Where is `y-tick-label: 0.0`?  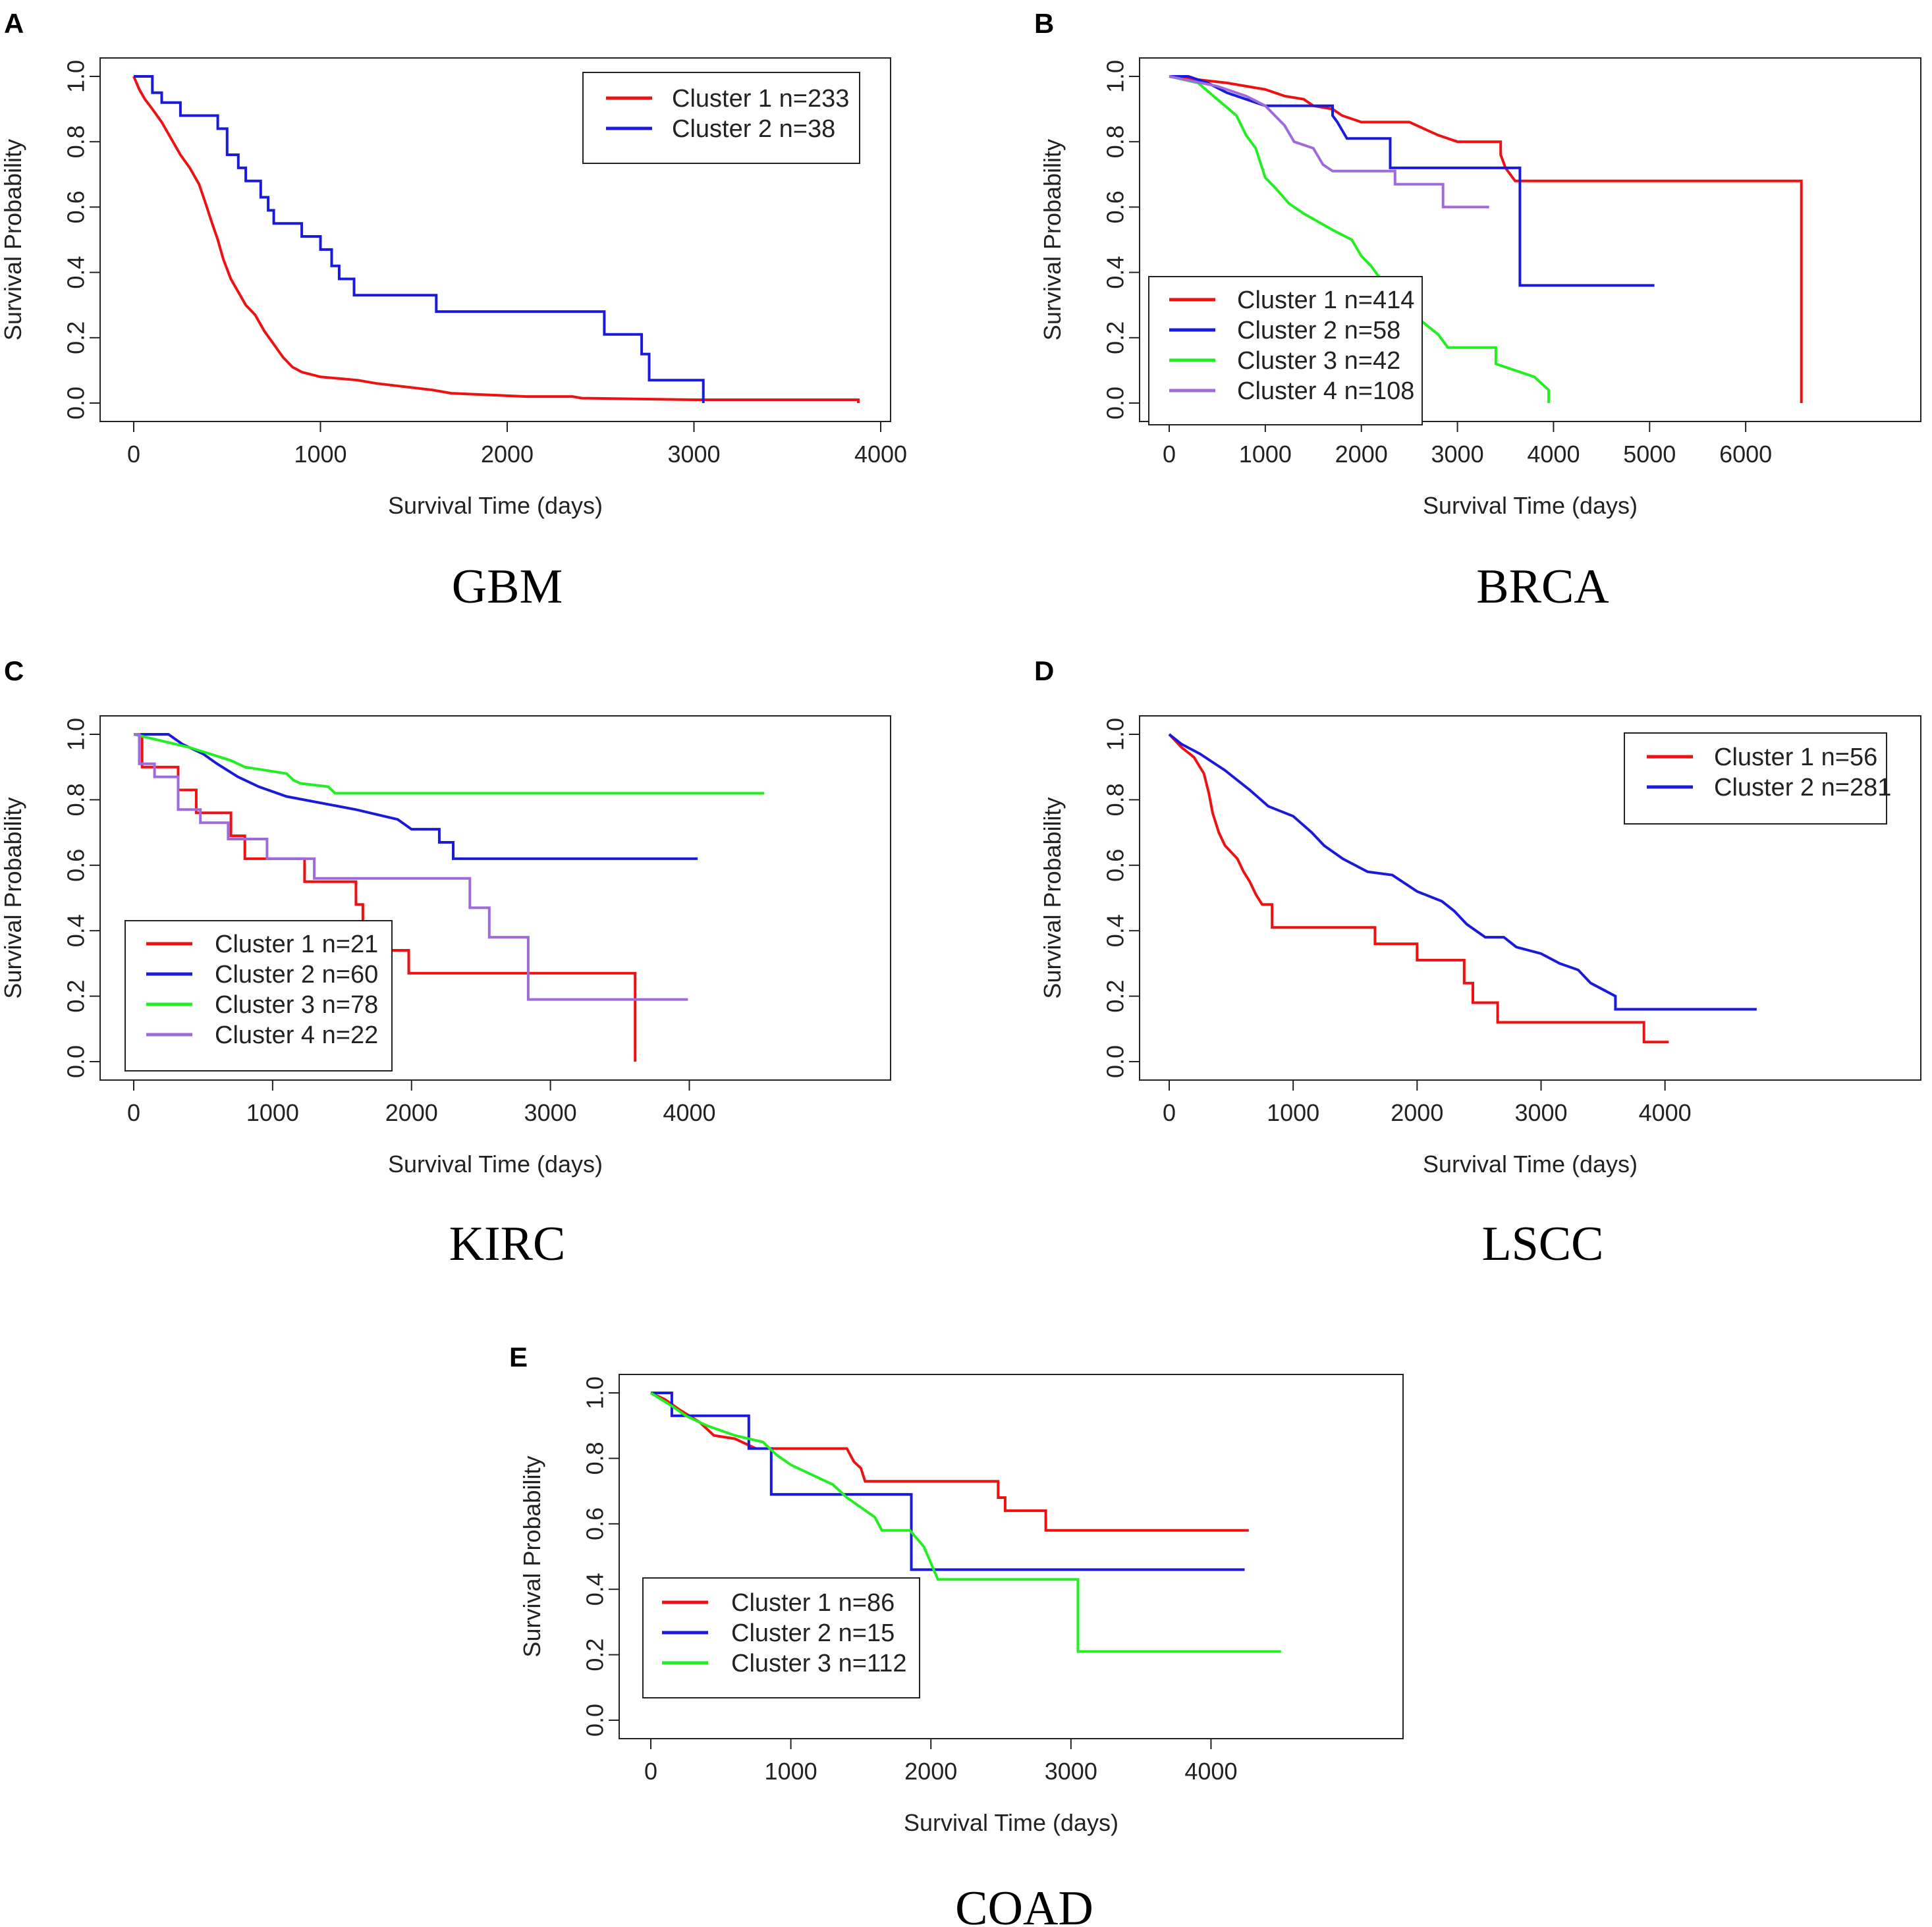 y-tick-label: 0.0 is located at coordinates (76, 1061).